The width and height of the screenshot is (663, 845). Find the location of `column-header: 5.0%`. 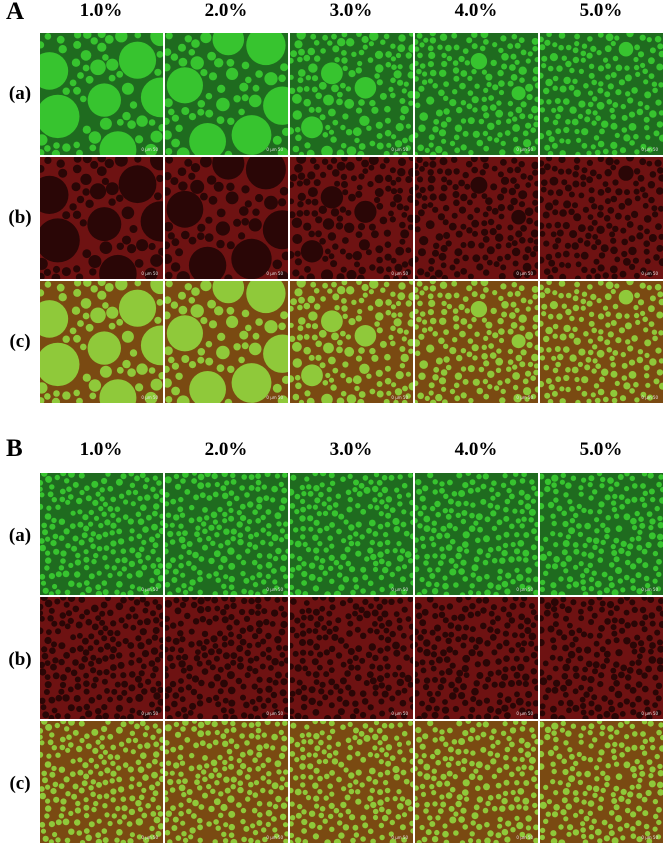

column-header: 5.0% is located at coordinates (601, 10).